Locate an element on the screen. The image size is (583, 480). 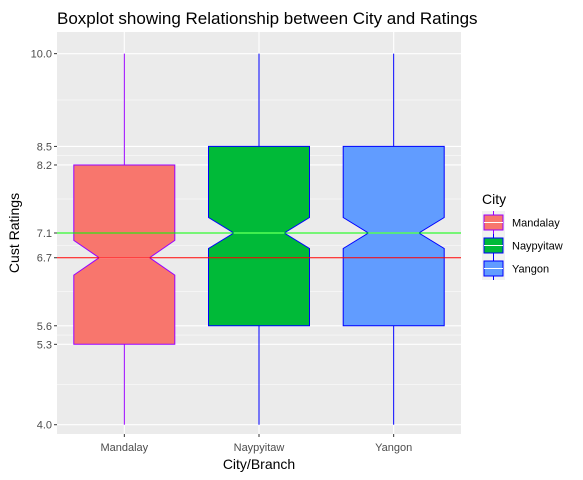
y-tick-label: 8.5 is located at coordinates (44, 147).